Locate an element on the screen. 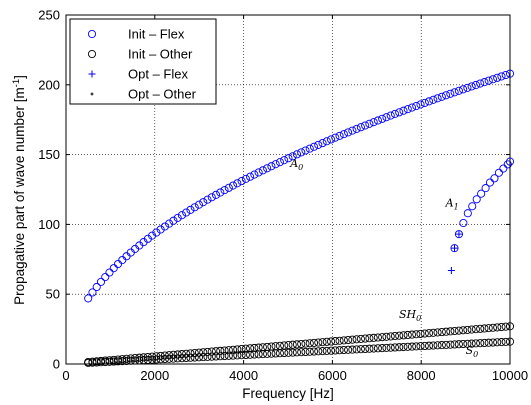 This screenshot has height=405, width=531. y-tick-label: 50 is located at coordinates (53, 294).